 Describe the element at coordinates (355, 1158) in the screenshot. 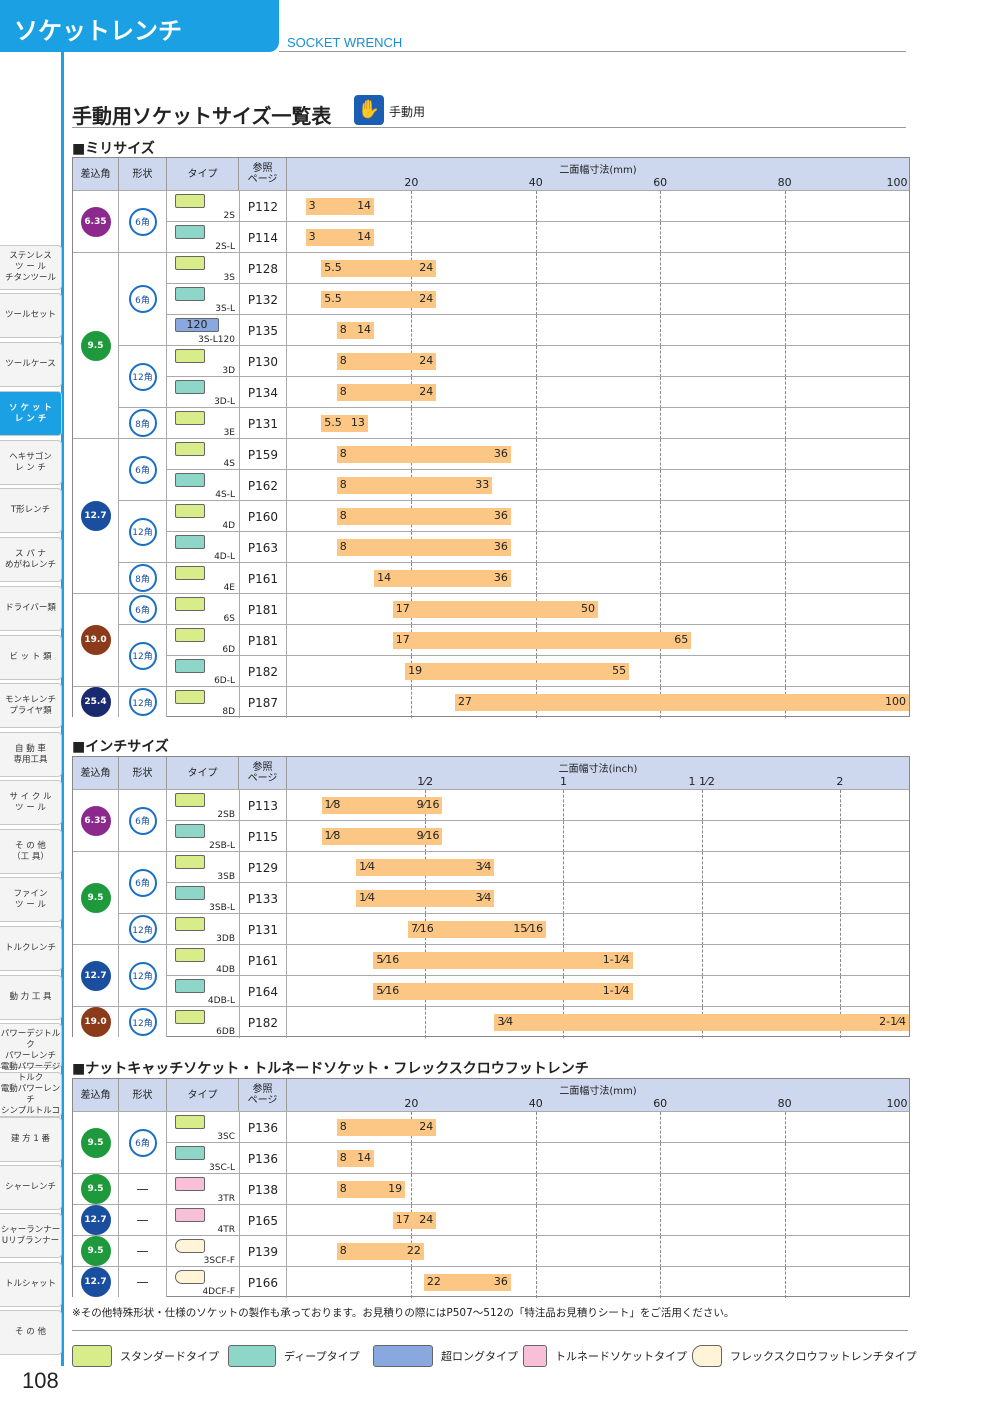

I see `range-bar: 8 14` at that location.